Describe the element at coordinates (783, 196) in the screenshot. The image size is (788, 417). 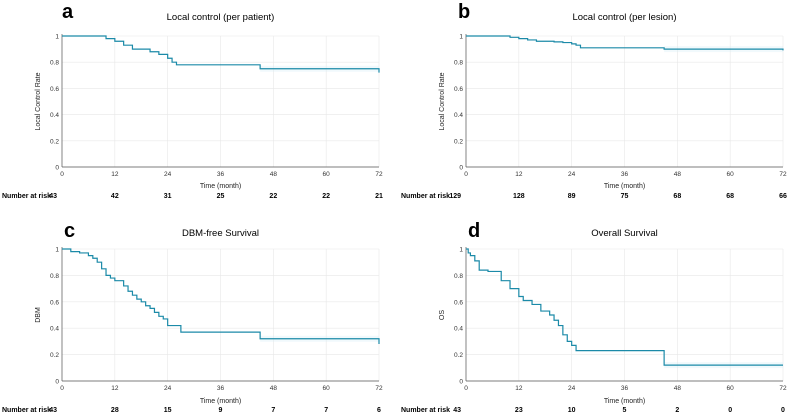
I see `risk-count: 66` at that location.